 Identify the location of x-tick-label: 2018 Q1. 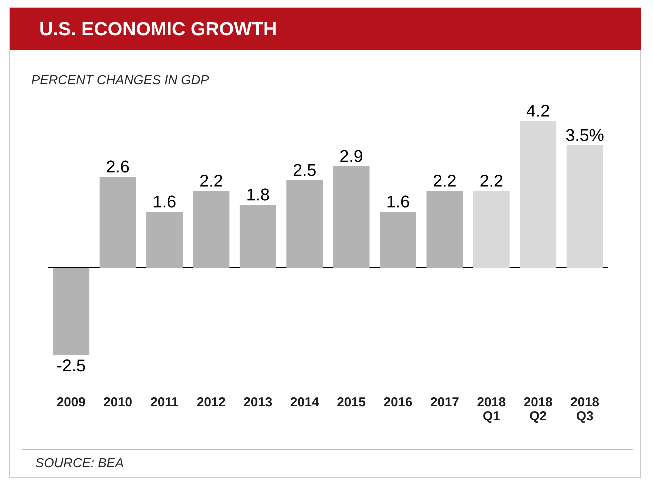
(492, 411).